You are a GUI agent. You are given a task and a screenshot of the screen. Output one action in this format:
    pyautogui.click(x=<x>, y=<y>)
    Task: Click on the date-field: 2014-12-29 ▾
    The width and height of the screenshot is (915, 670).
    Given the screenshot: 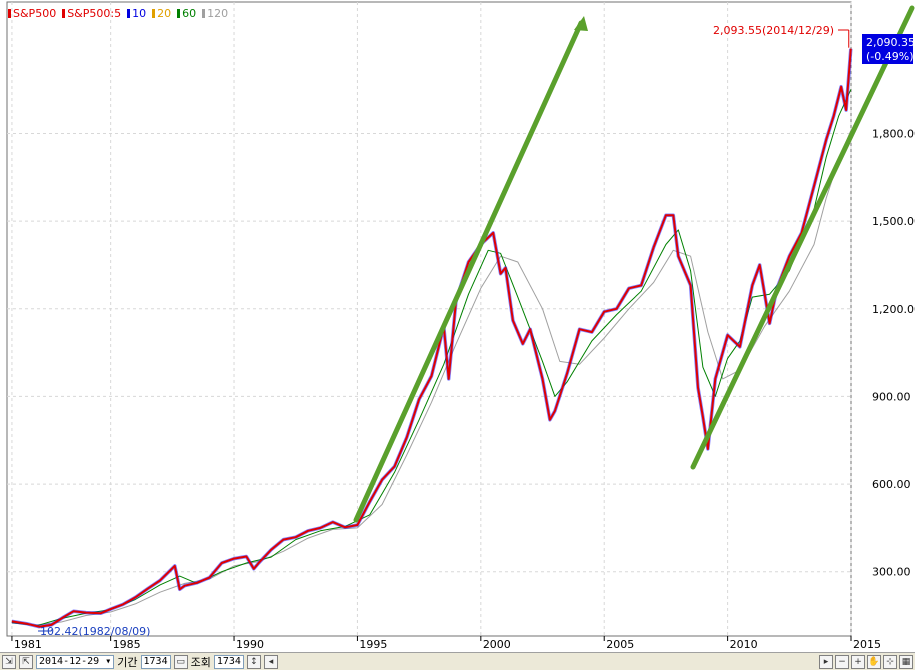 What is the action you would take?
    pyautogui.click(x=75, y=661)
    